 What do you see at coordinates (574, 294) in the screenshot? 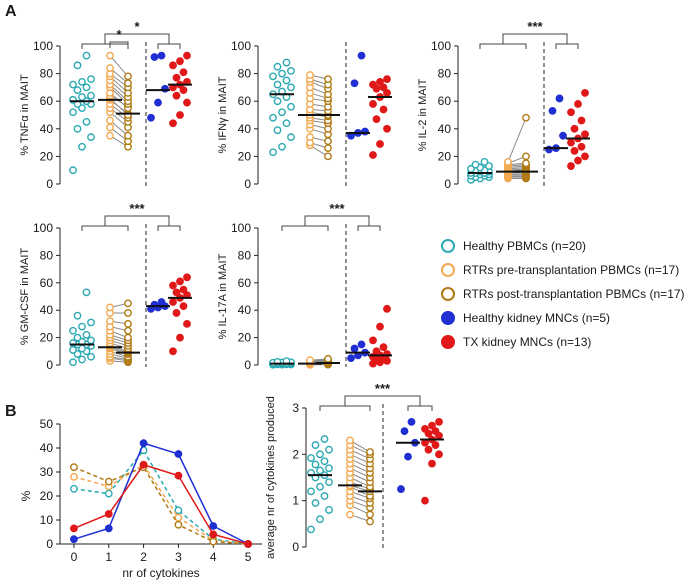
I see `legend-label: RTRs post-transplantation PBMCs (n=17)` at bounding box center [574, 294].